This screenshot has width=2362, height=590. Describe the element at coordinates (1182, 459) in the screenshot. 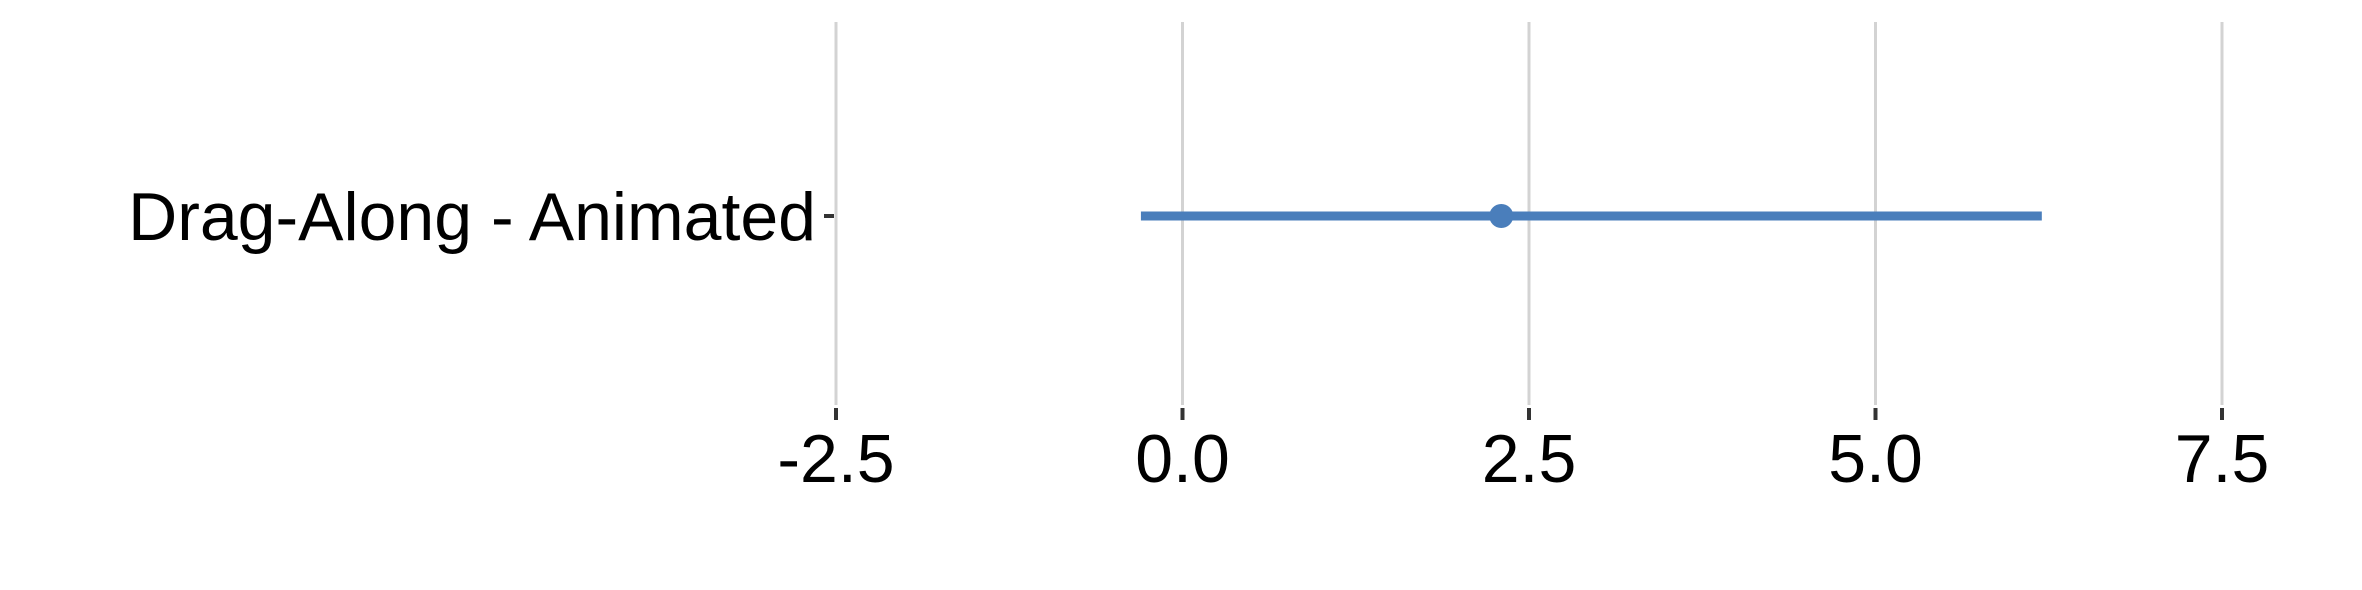

I see `x-tick-label-1: 0.0` at that location.